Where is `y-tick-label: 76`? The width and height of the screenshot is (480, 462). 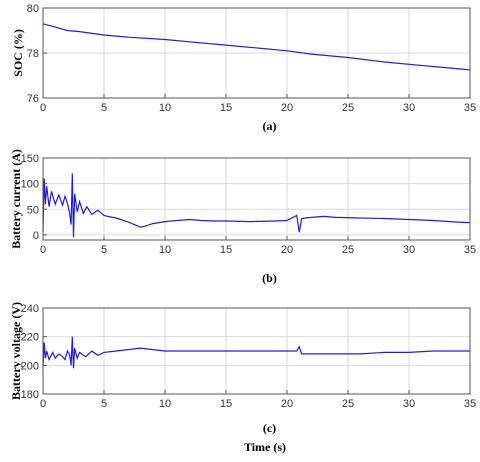
y-tick-label: 76 is located at coordinates (33, 99).